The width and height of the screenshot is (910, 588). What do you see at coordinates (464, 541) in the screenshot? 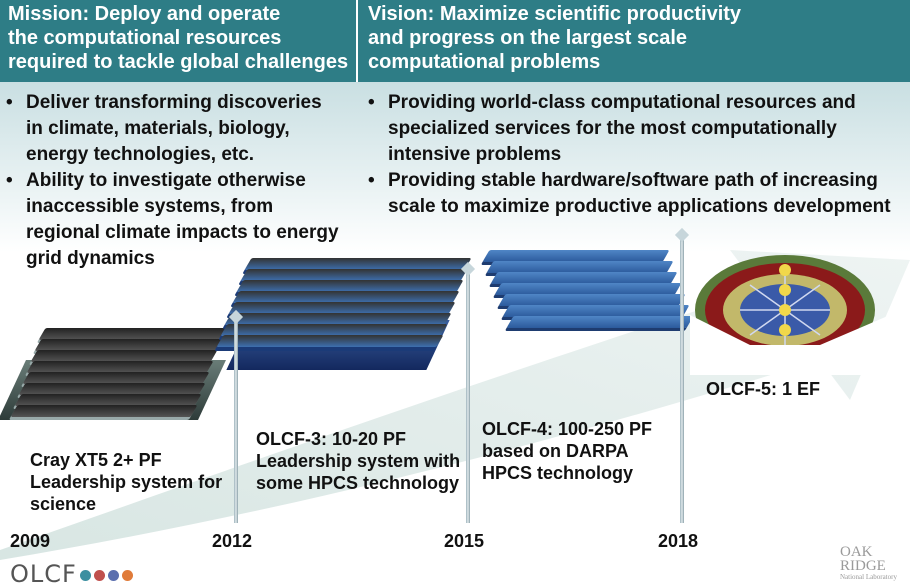
I see `year-2015: 2015` at bounding box center [464, 541].